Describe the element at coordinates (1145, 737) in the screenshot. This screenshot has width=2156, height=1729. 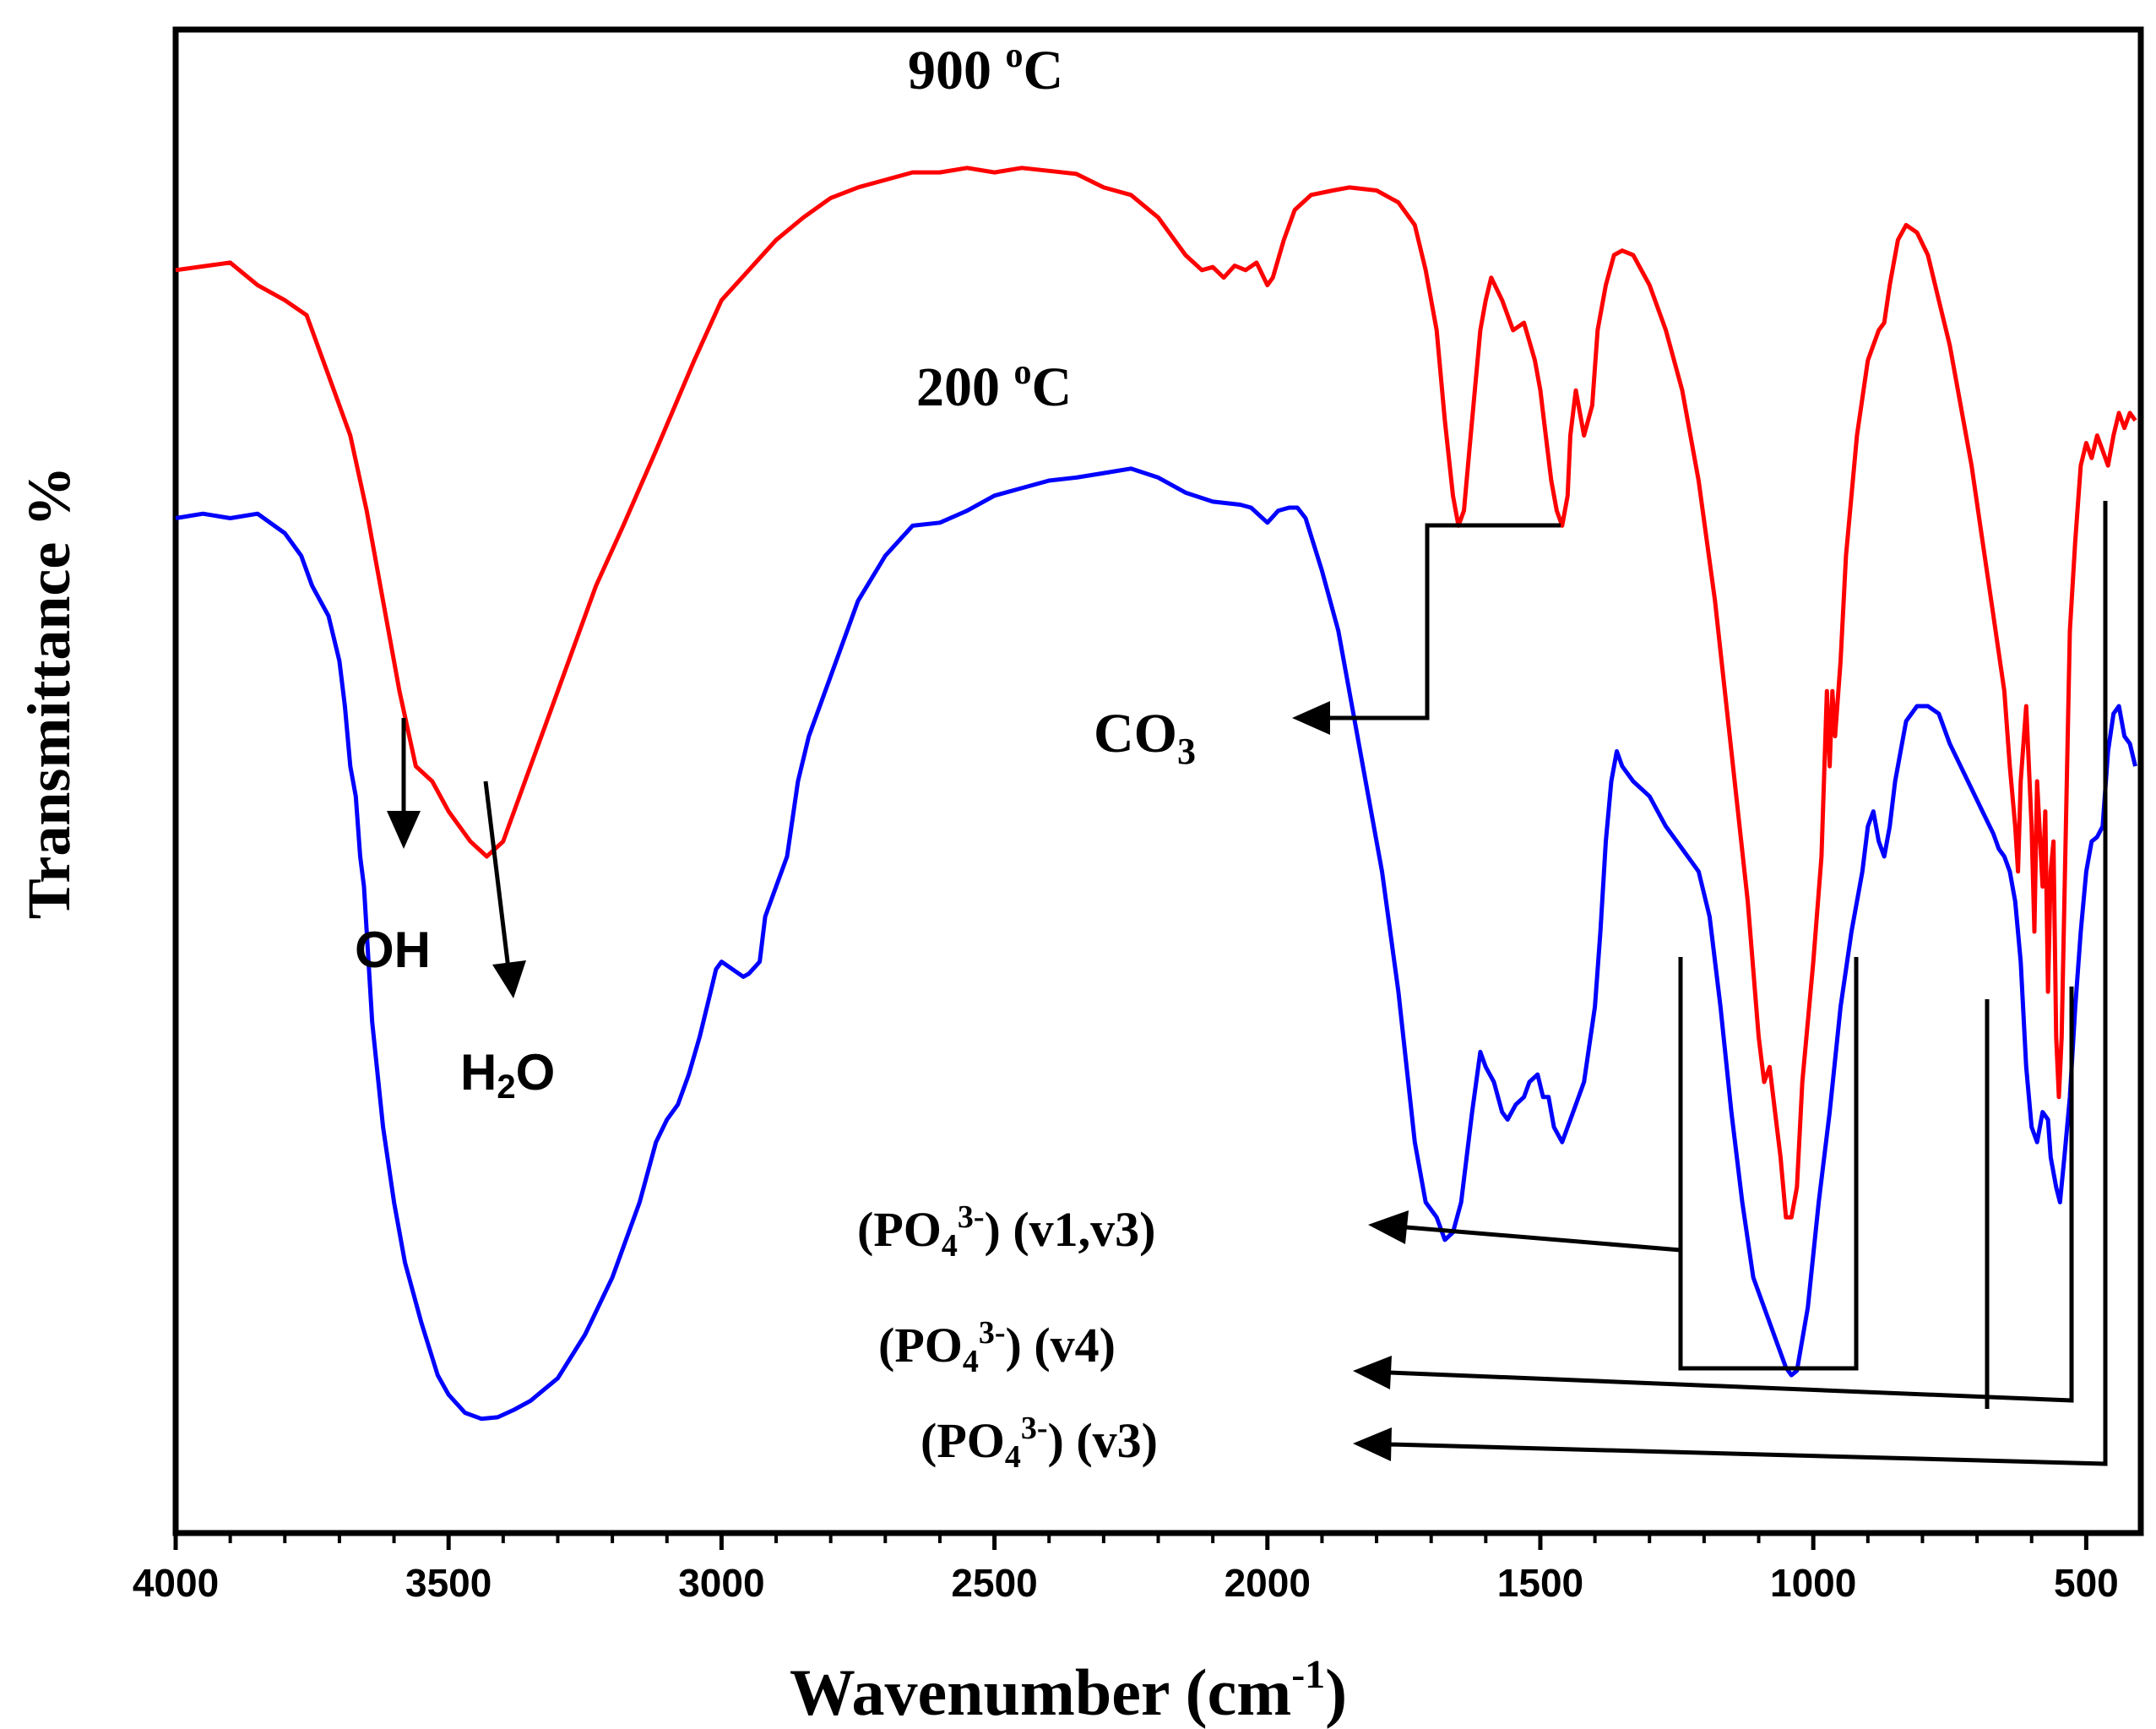
I see `co3-label: CO3` at that location.